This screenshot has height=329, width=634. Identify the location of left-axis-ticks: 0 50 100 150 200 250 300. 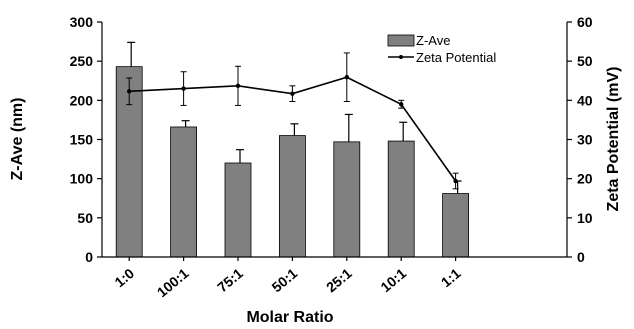
(86, 139).